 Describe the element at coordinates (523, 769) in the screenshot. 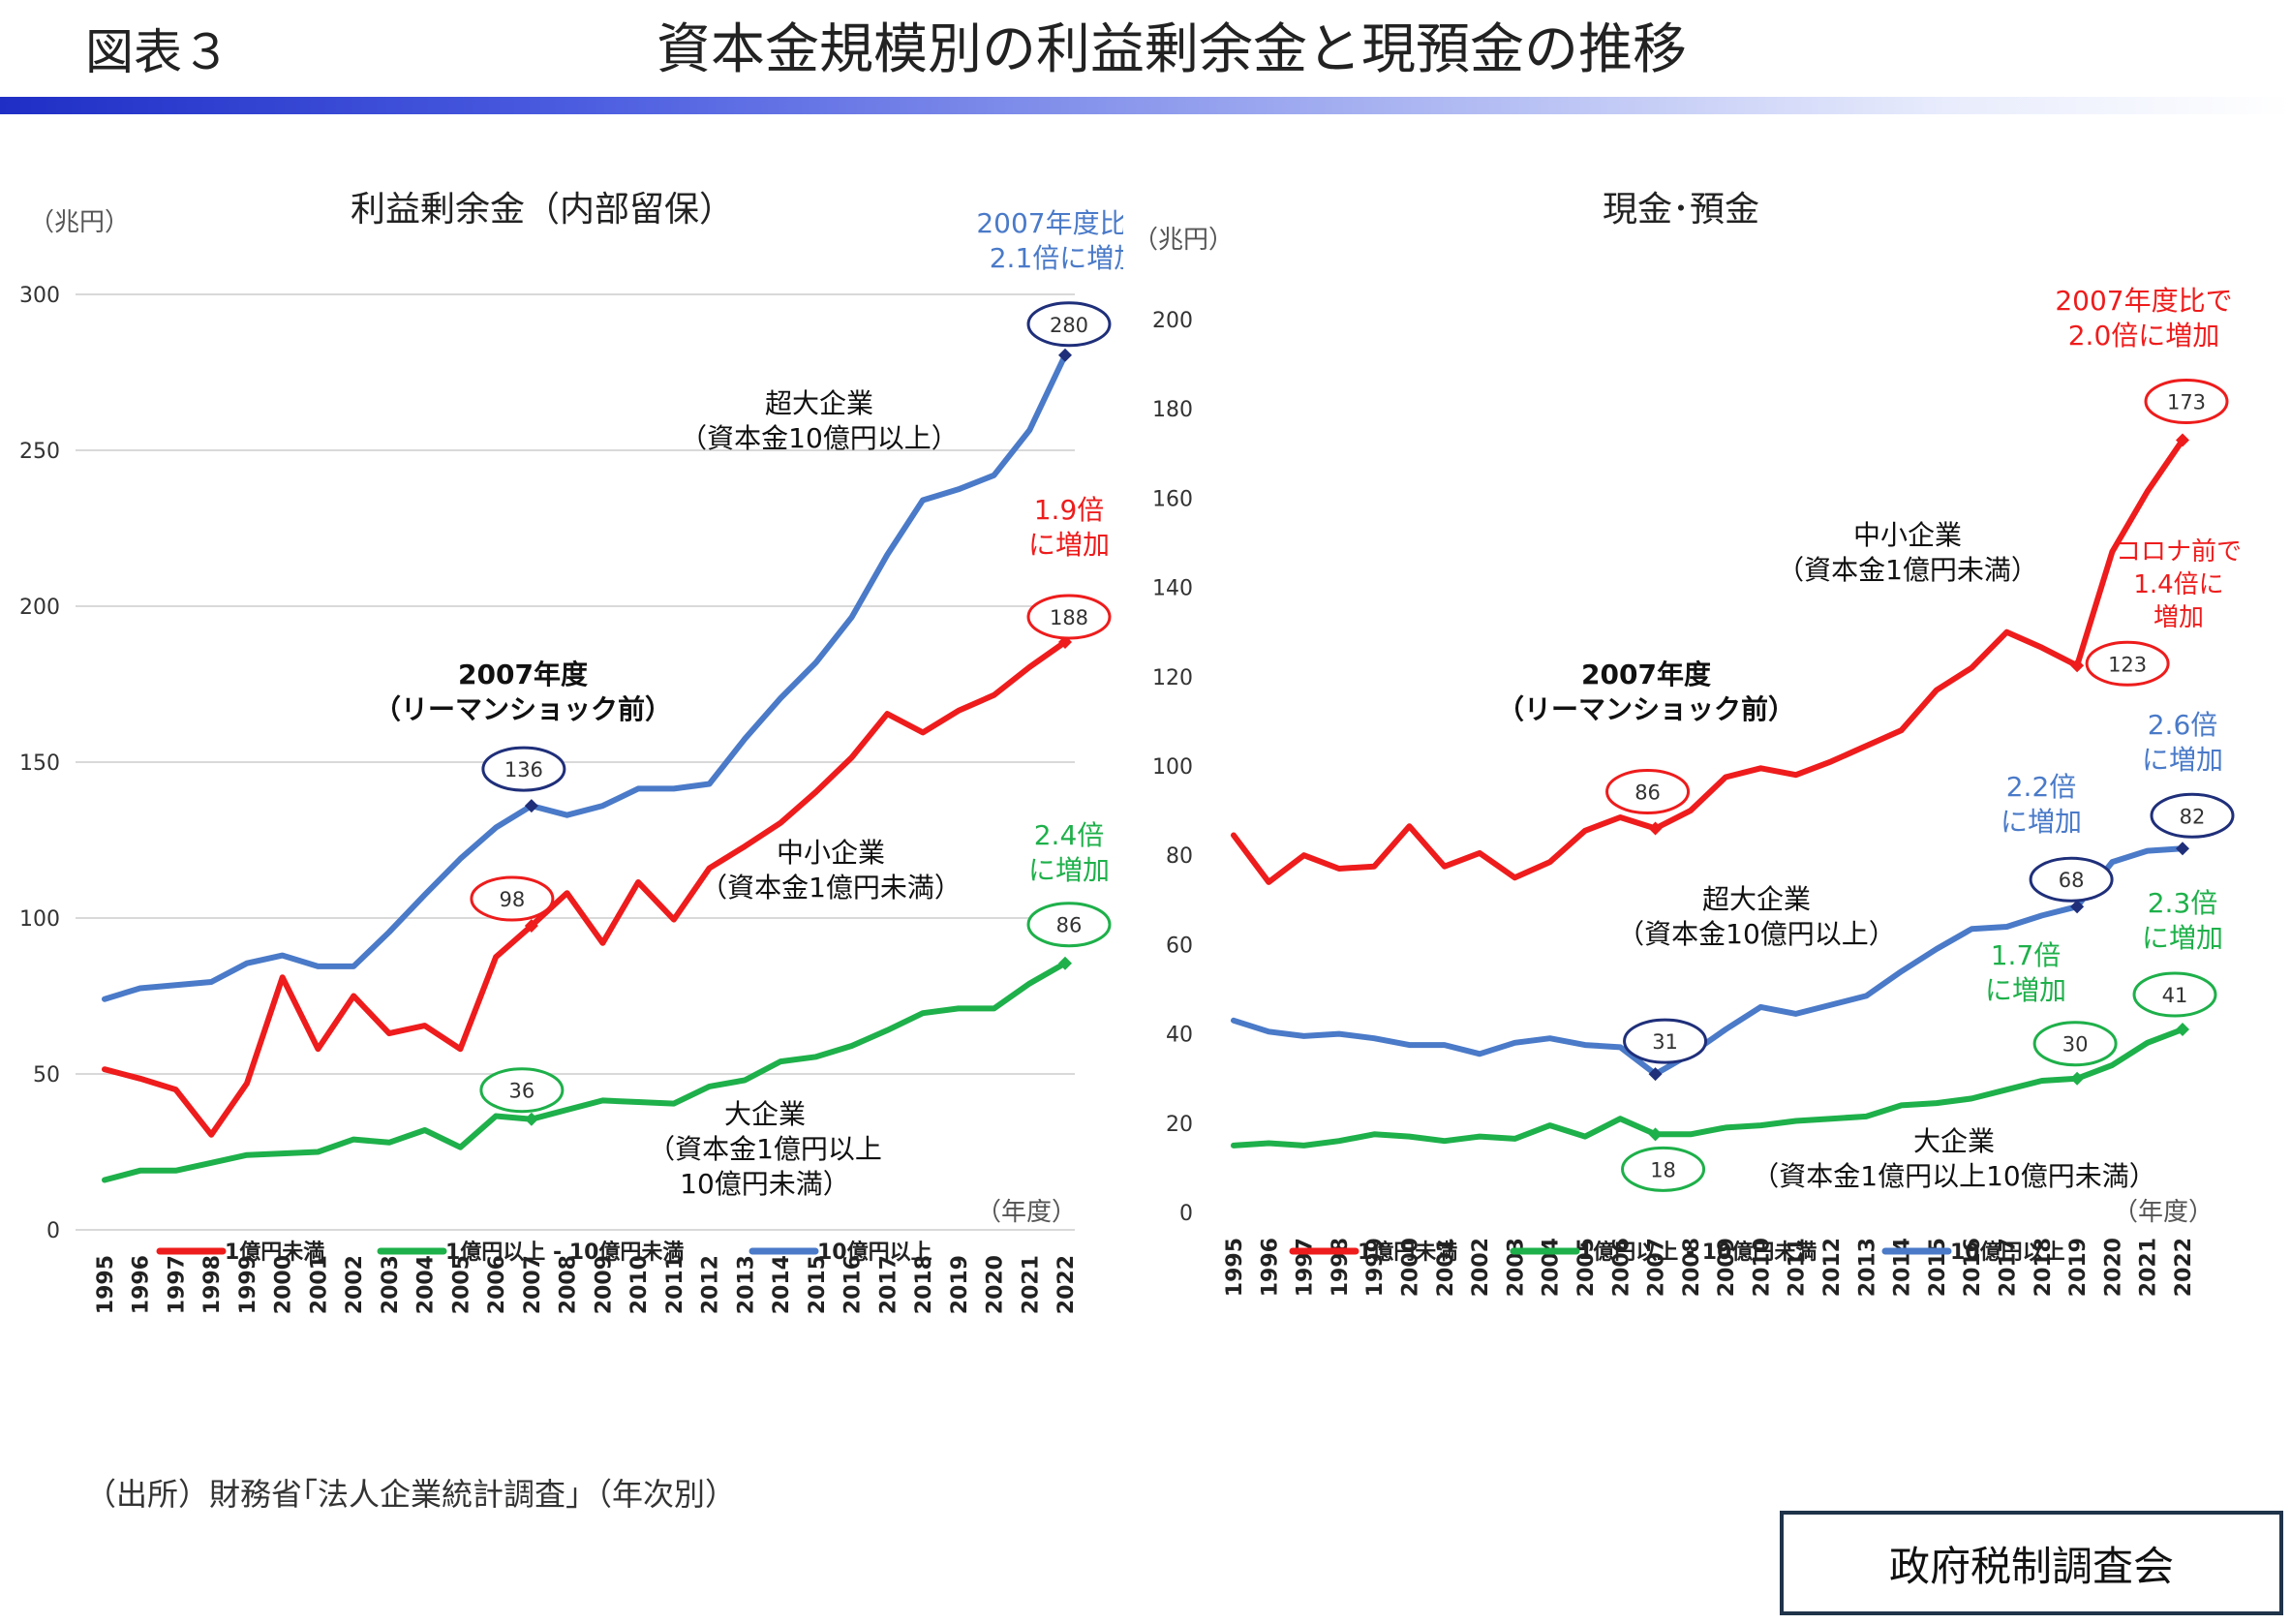

I see `callout-value: 136` at that location.